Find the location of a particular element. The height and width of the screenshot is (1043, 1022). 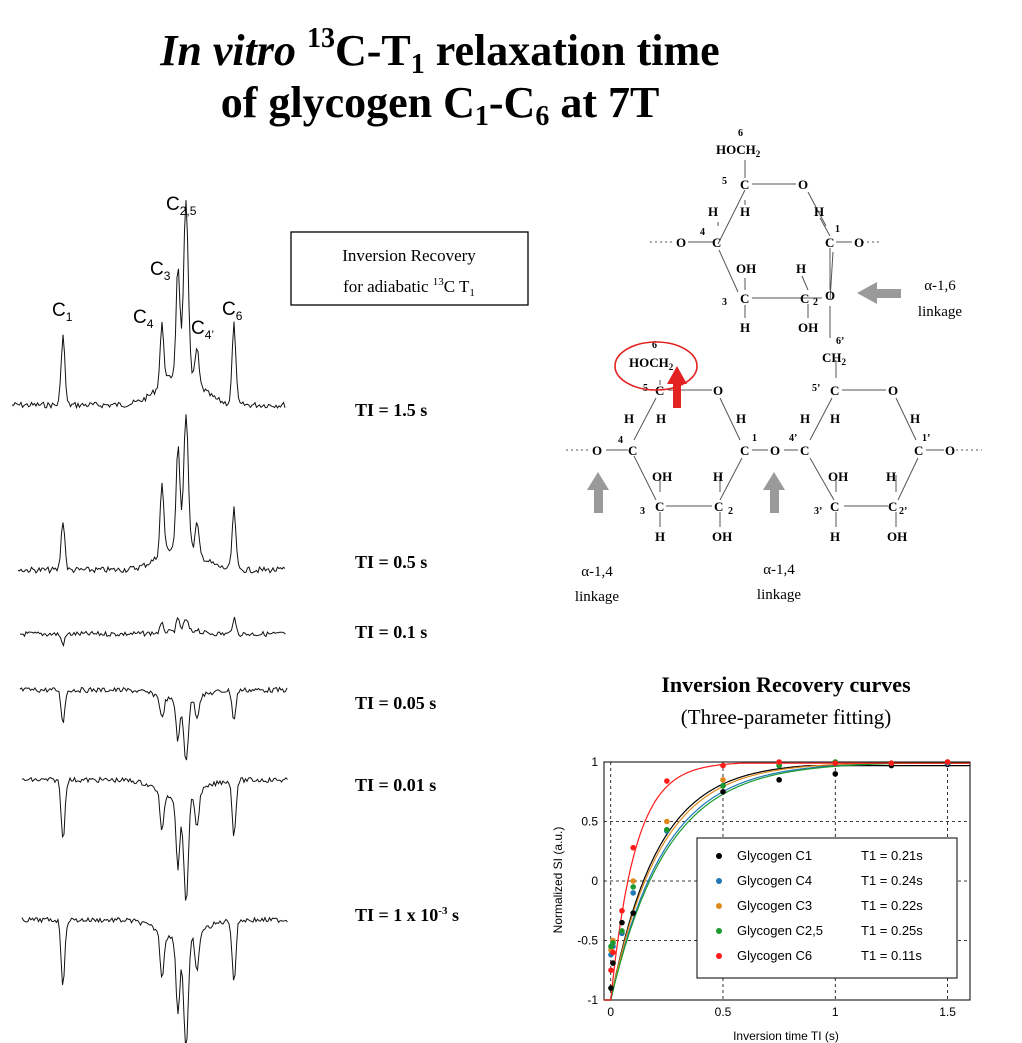

method-line1: Inversion Recovery is located at coordinates (409, 255).